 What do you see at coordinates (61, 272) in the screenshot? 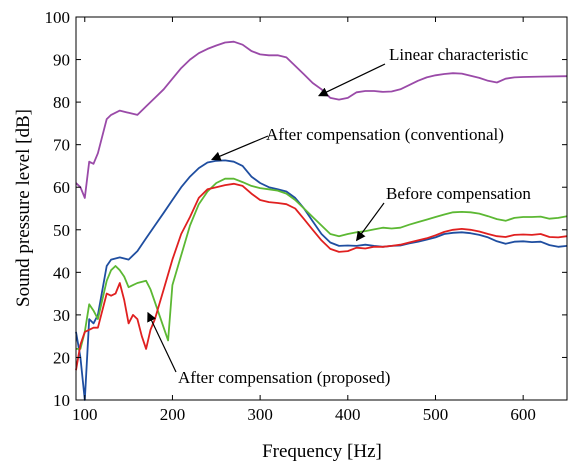
I see `y-tick-label: 40` at bounding box center [61, 272].